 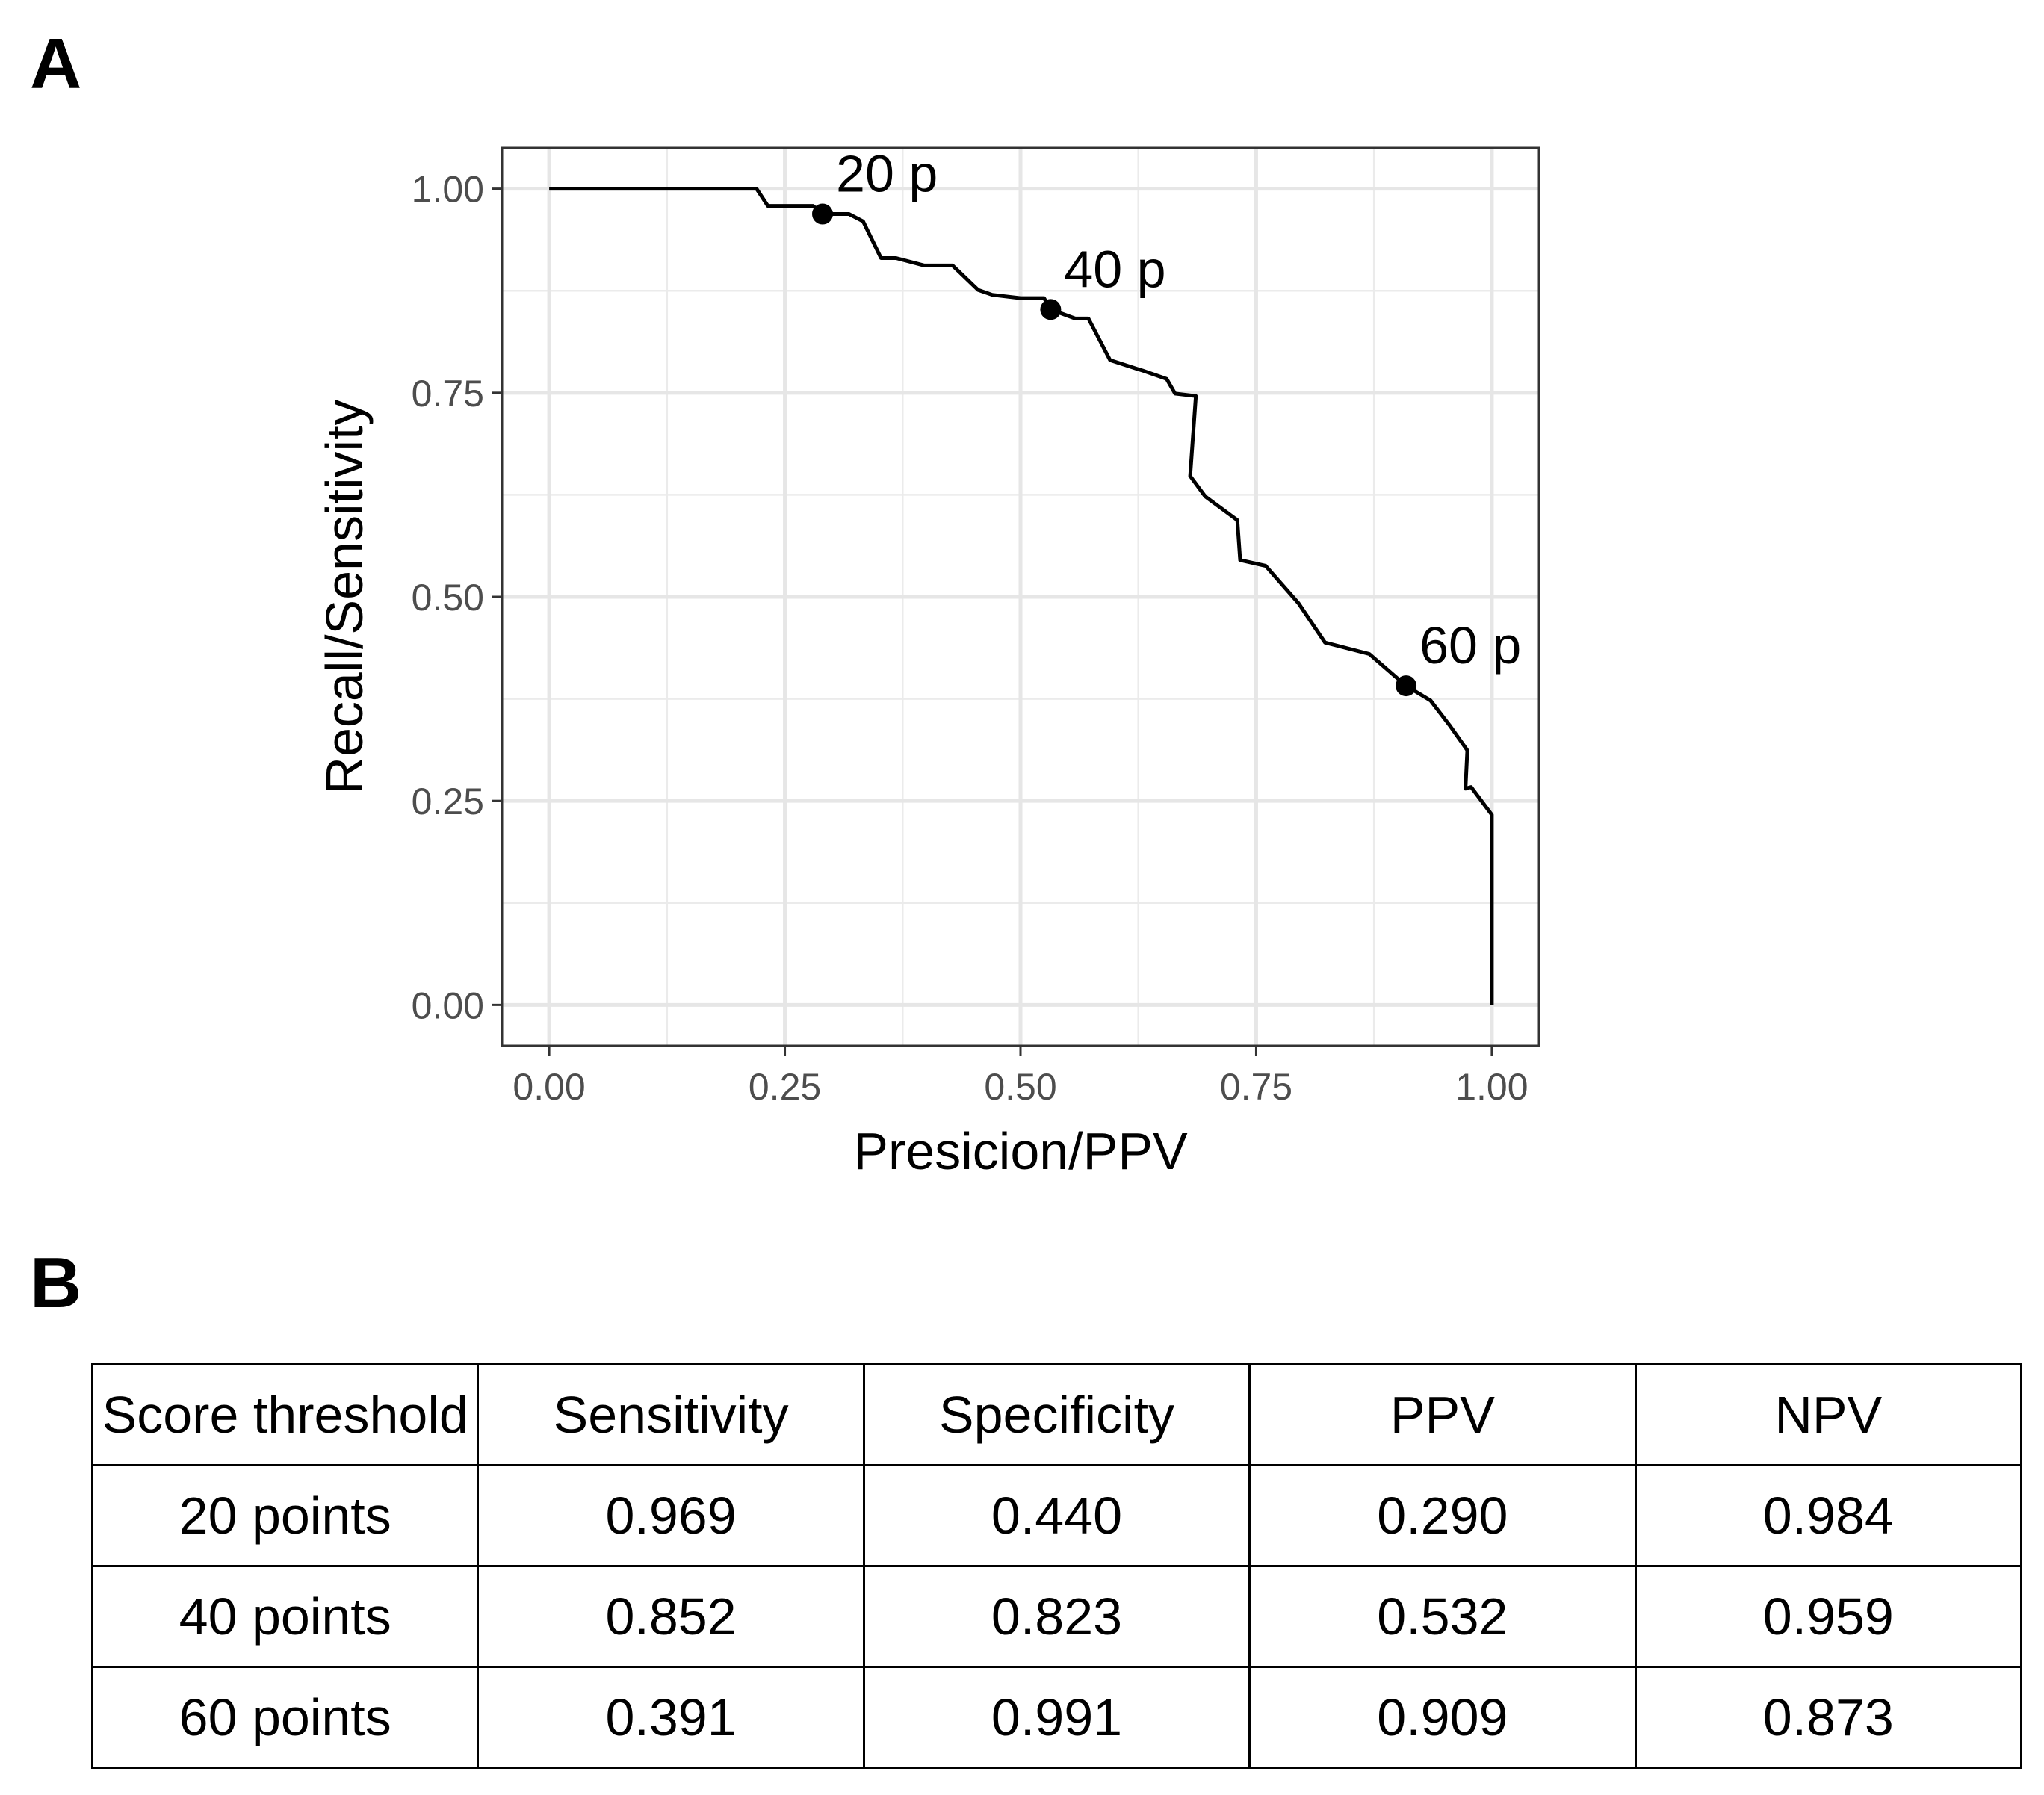 I want to click on threshold-point-label: 60 p, so click(x=1470, y=645).